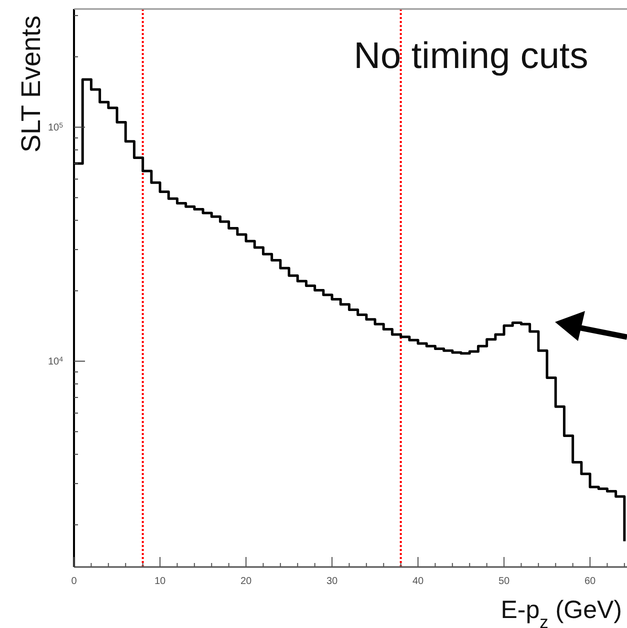 Image resolution: width=627 pixels, height=628 pixels. Describe the element at coordinates (31, 84) in the screenshot. I see `y-axis-title: SLT Events` at that location.